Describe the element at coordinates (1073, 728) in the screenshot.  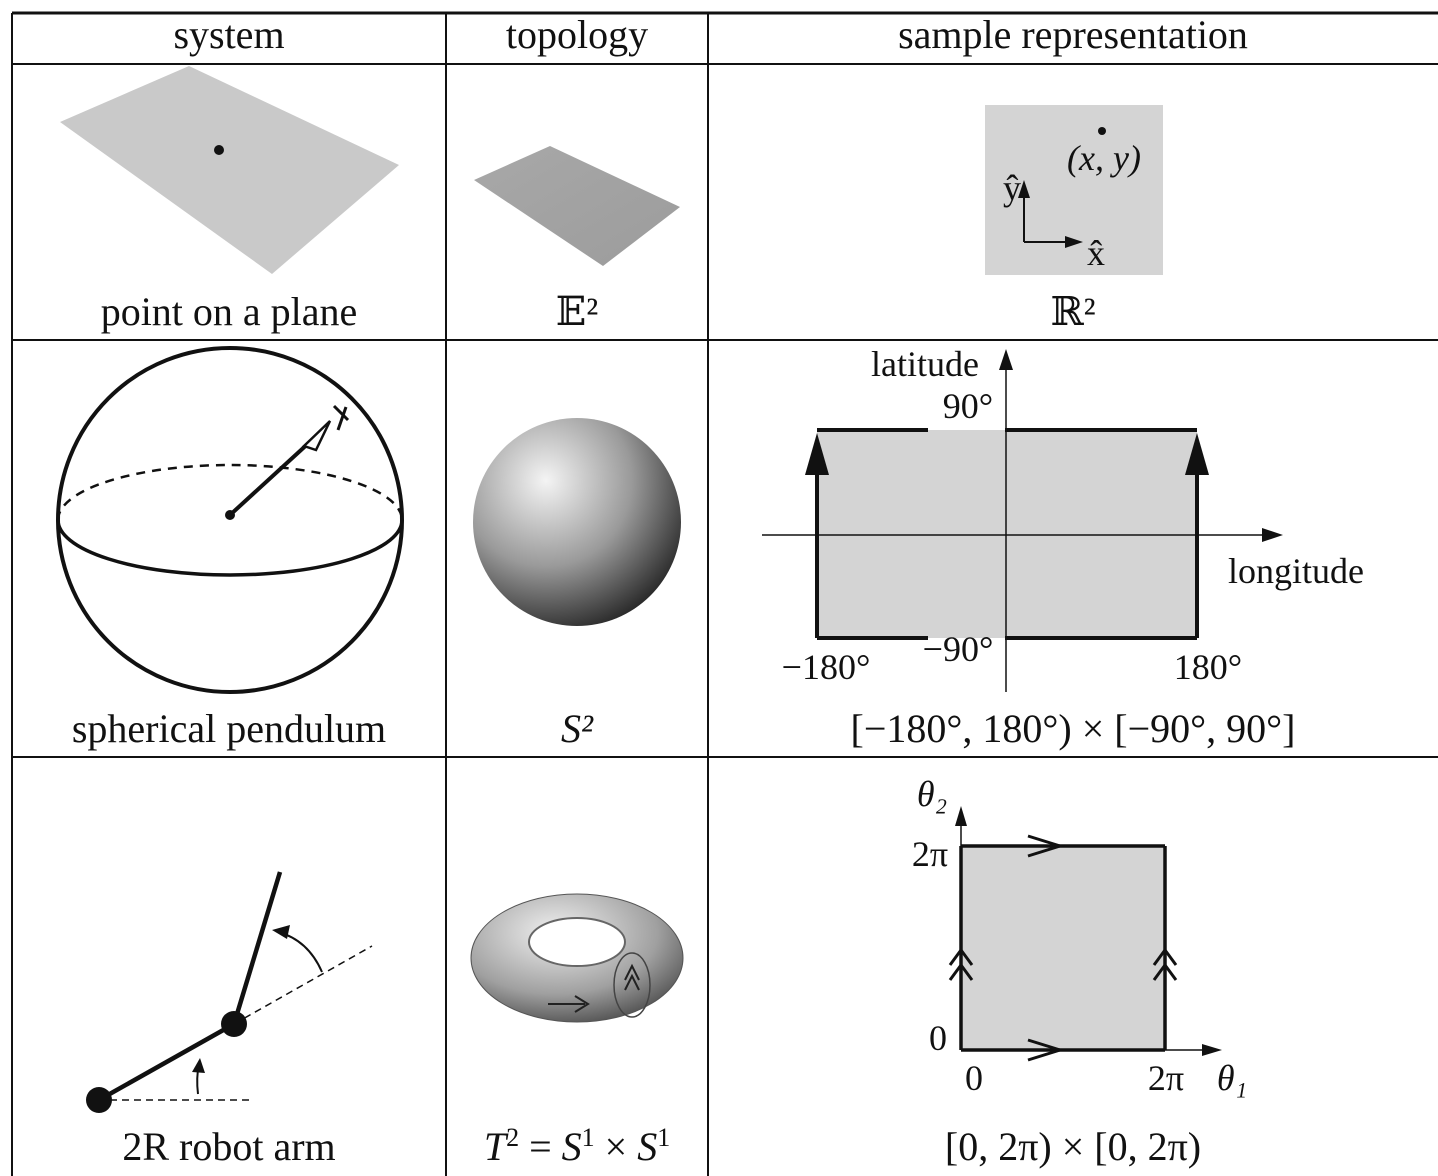
I see `representation-label-latlong: [−180°, 180°) × [−90°, 90°]` at that location.